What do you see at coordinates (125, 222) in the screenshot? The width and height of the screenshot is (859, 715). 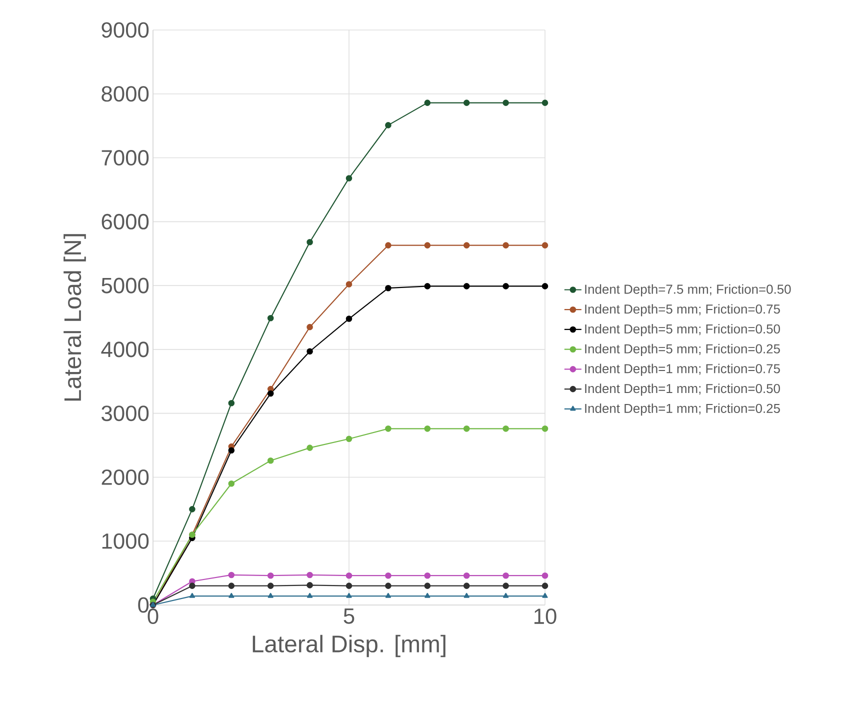 I see `y-tick-label: 6000` at bounding box center [125, 222].